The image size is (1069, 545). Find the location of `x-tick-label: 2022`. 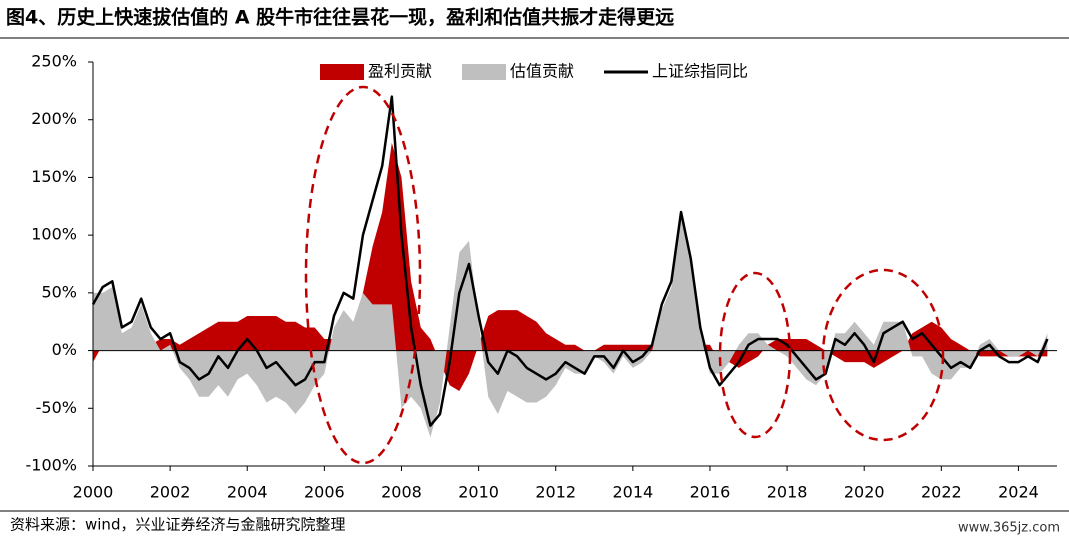

x-tick-label: 2022 is located at coordinates (941, 492).